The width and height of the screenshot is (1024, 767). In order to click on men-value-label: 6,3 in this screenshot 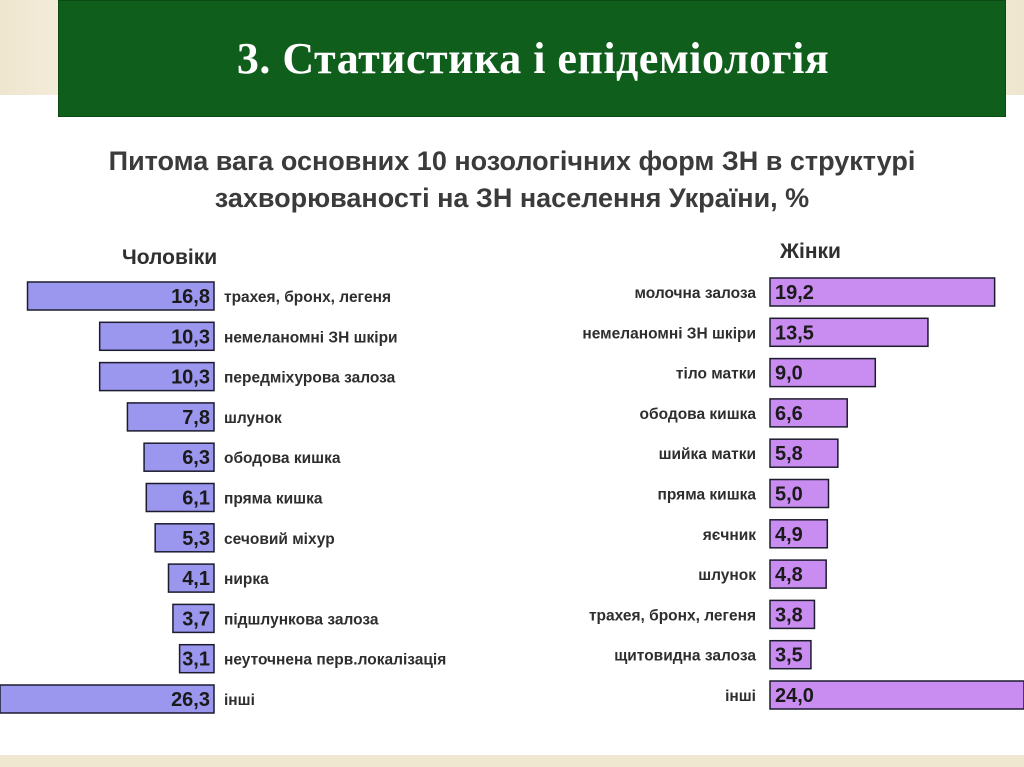, I will do `click(196, 458)`.